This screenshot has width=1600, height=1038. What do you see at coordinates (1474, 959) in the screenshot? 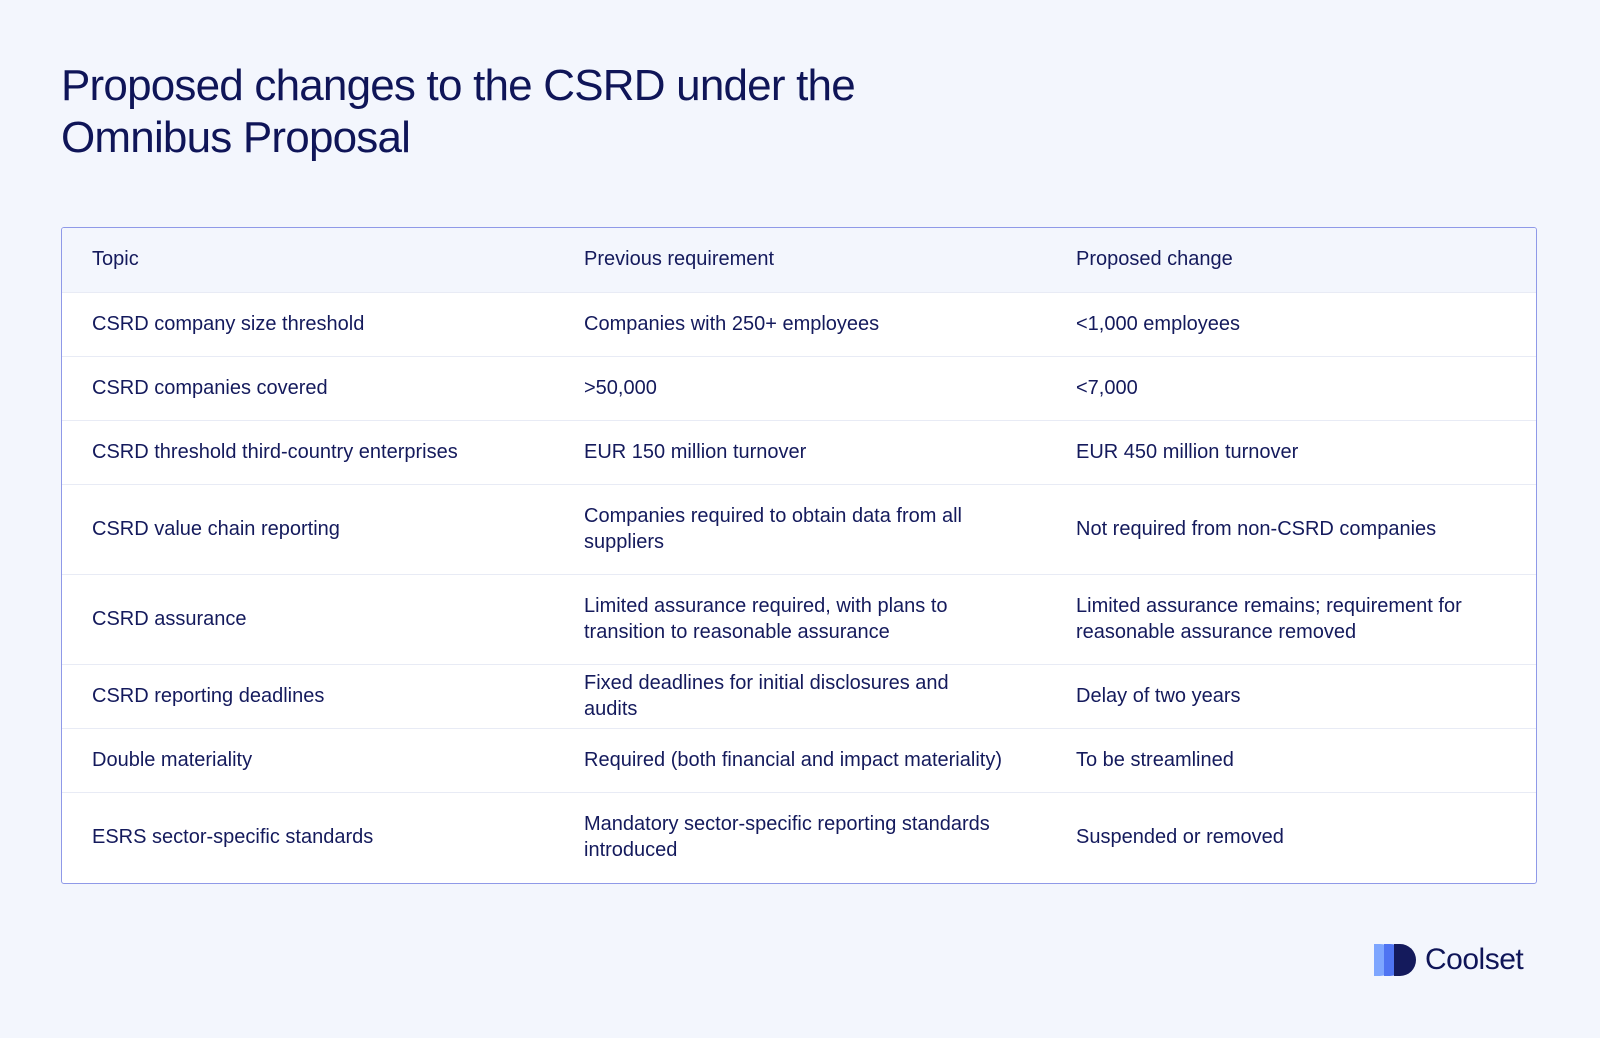
I see `coolset-wordmark: Coolset` at bounding box center [1474, 959].